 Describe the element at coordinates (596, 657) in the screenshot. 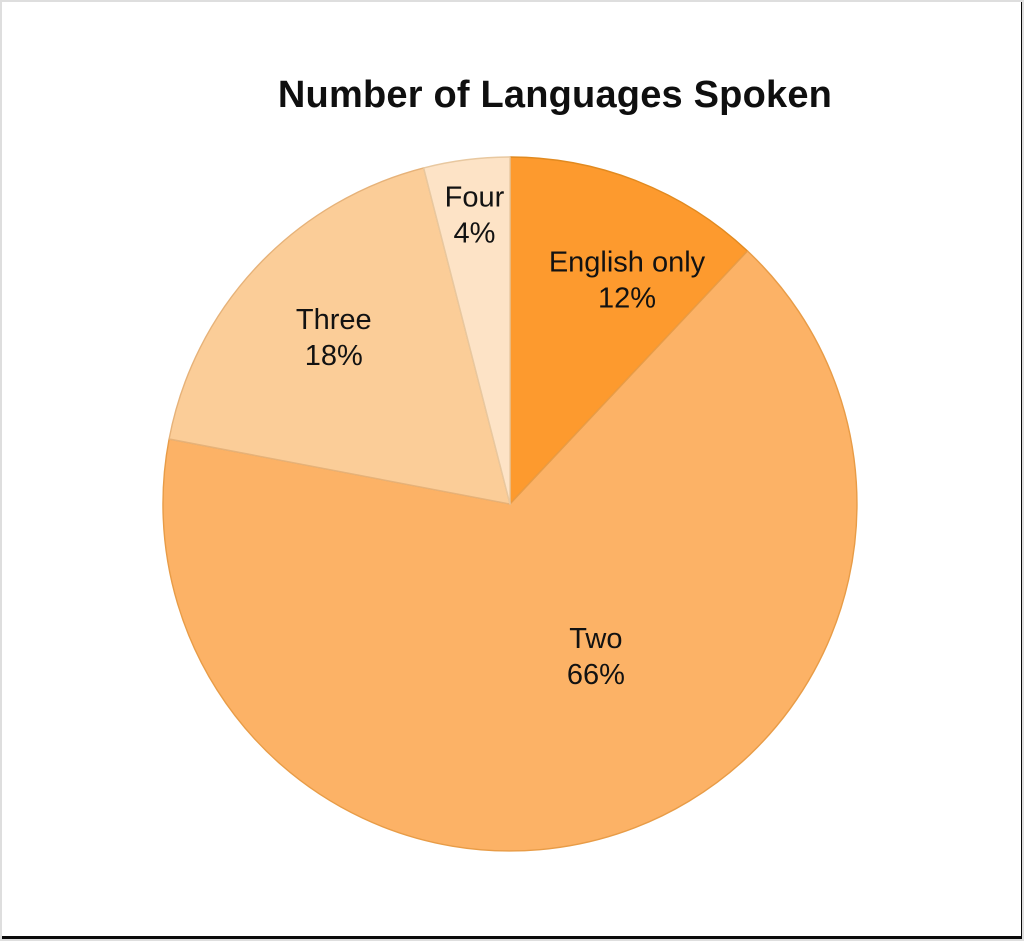

I see `pie-slice-label-two: Two 66%` at that location.